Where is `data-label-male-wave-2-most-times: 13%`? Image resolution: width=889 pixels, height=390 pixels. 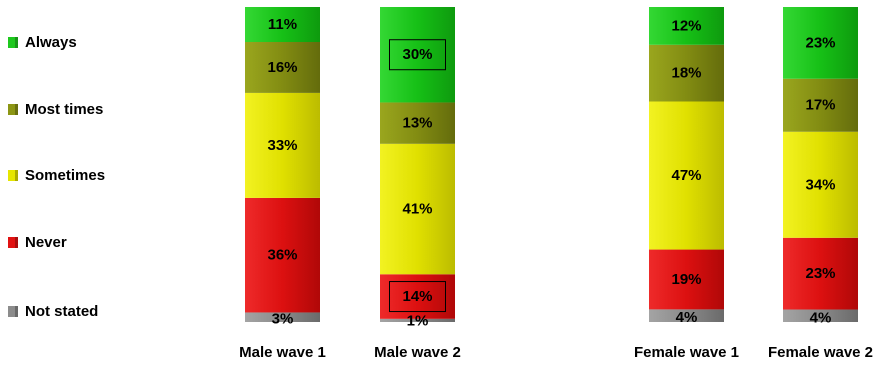 data-label-male-wave-2-most-times: 13% is located at coordinates (417, 123).